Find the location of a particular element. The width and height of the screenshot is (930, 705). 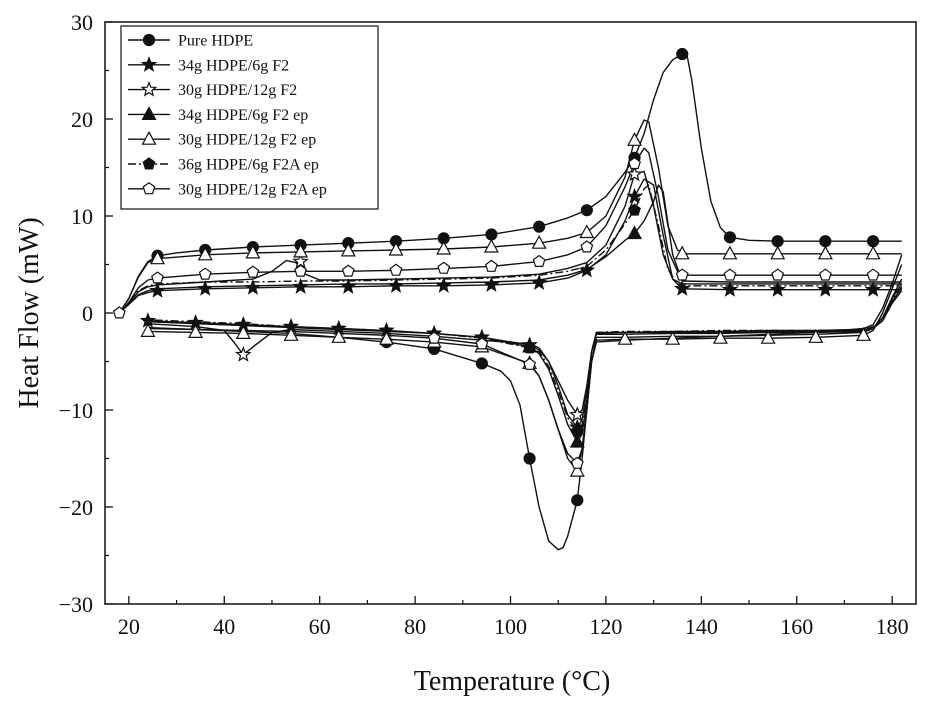

legend-label: 30g HDPE/12g F2 is located at coordinates (237, 90).